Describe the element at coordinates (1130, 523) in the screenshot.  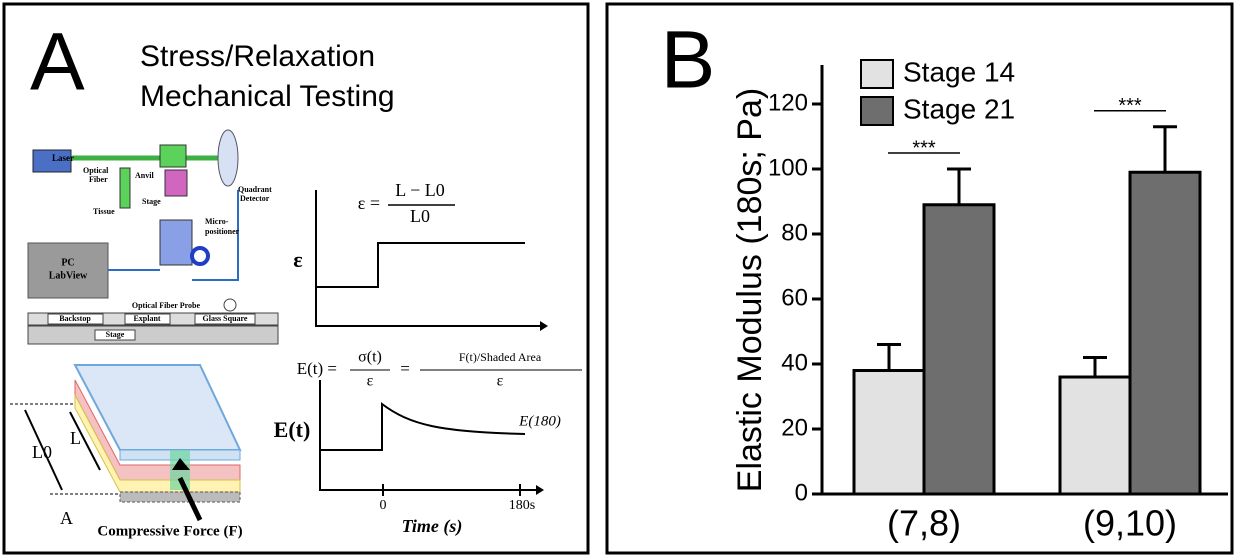
I see `x-tick-label: (9,10)` at that location.